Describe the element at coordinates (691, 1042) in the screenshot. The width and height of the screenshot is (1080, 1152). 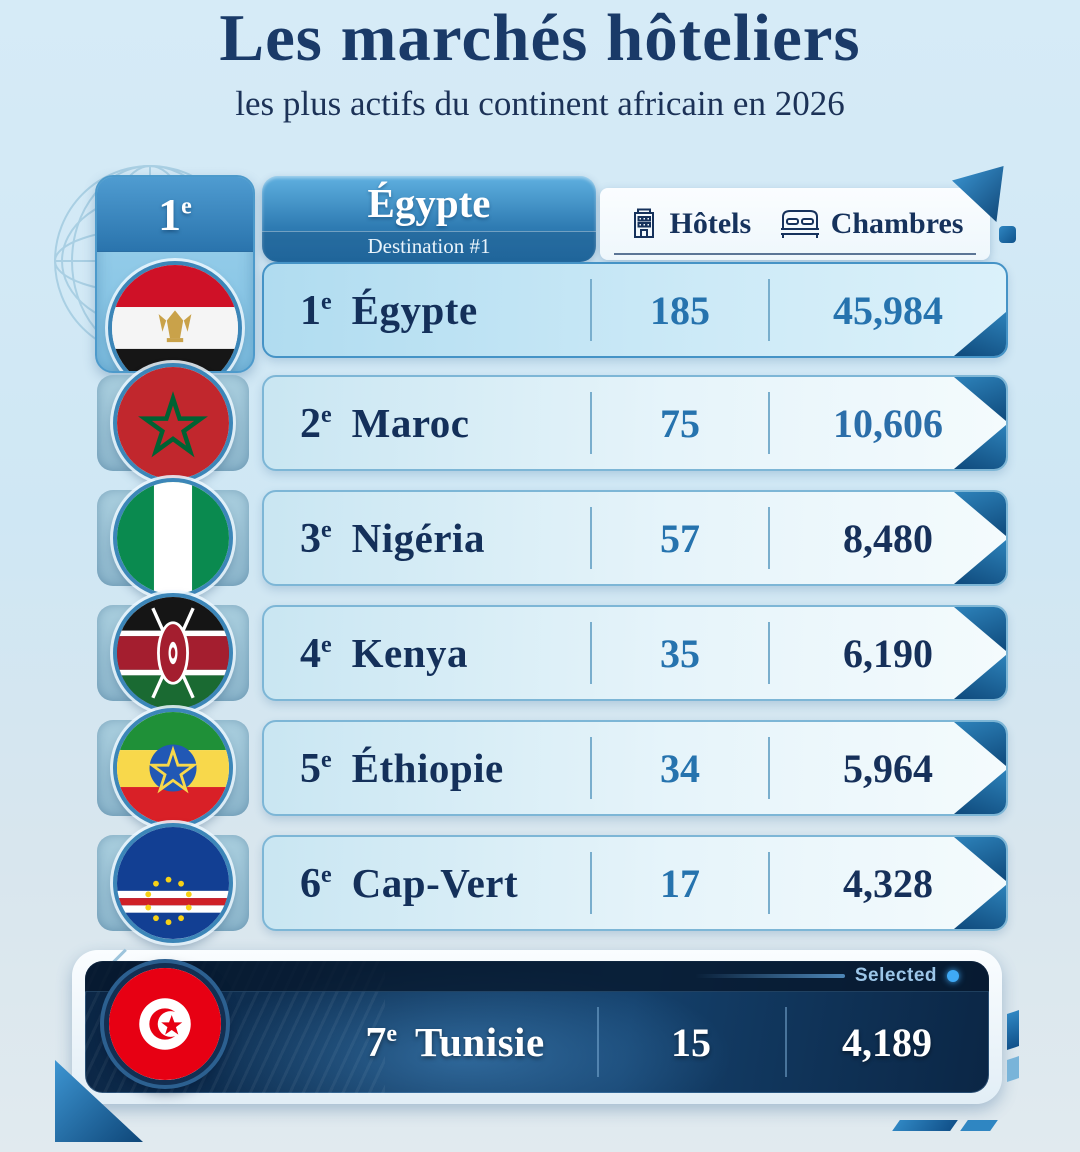
I see `hotels-value: 15` at that location.